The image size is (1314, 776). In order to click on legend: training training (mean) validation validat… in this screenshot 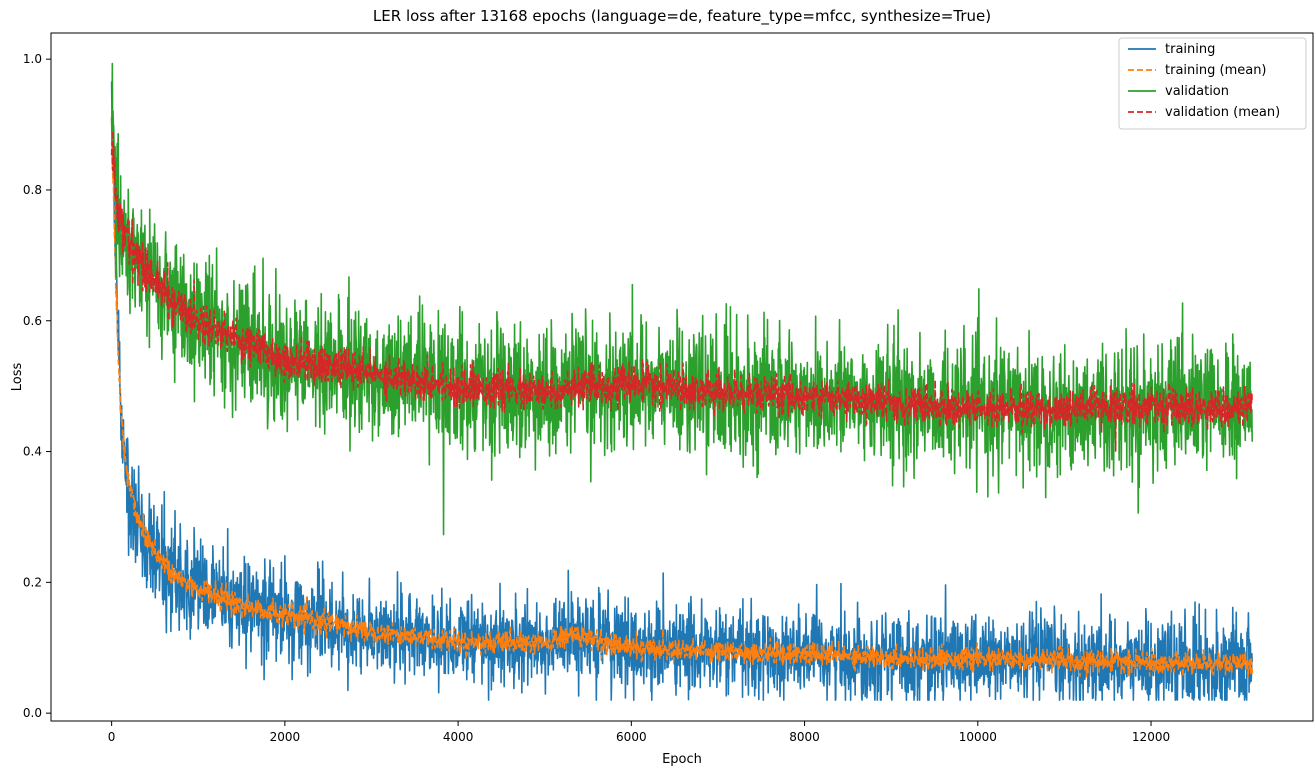, I will do `click(1212, 83)`.